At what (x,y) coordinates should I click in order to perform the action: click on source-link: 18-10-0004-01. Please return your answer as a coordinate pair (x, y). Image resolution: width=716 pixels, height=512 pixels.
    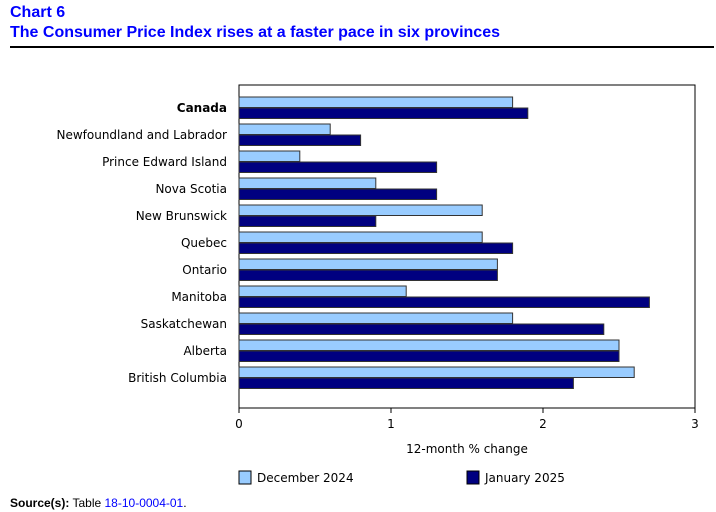
    Looking at the image, I should click on (144, 503).